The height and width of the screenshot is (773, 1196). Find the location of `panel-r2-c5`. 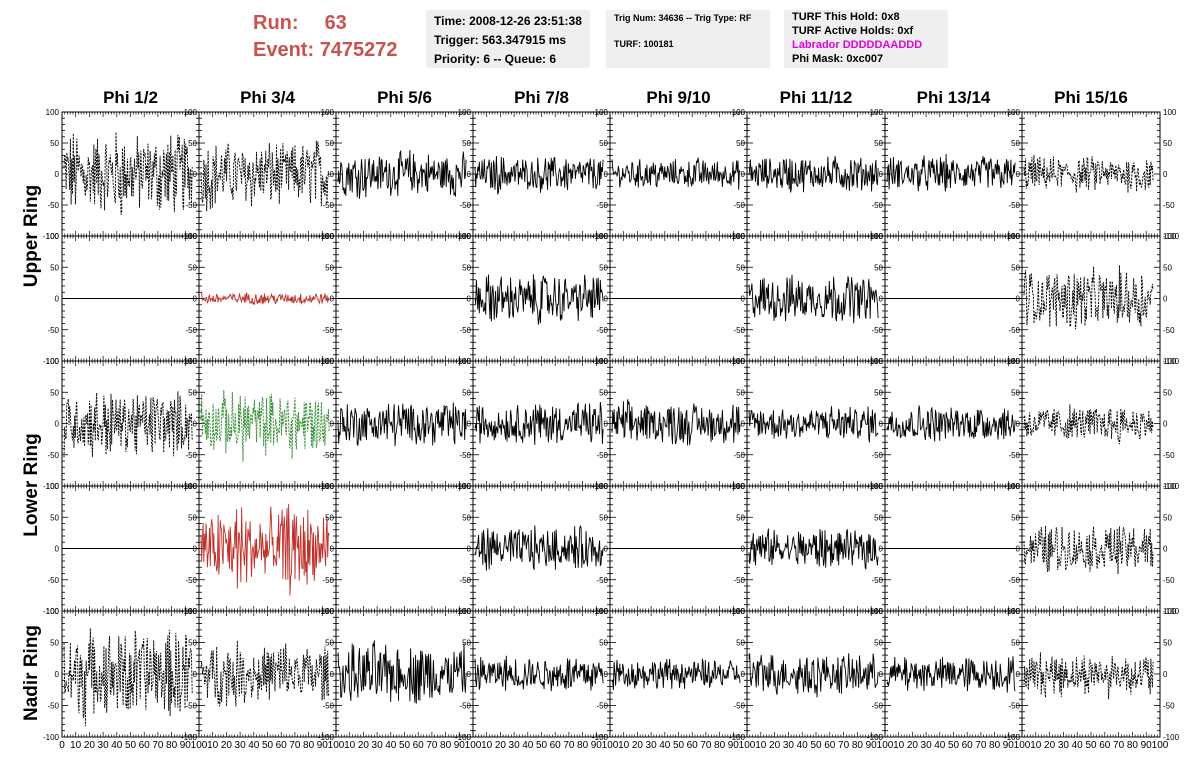

panel-r2-c5 is located at coordinates (678, 298).